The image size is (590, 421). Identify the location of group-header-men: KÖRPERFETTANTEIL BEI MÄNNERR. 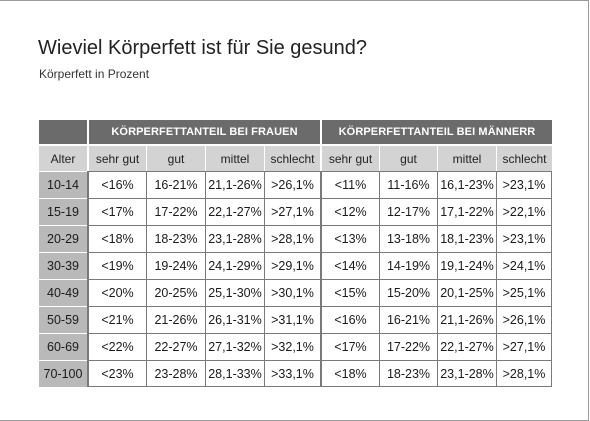
(436, 132).